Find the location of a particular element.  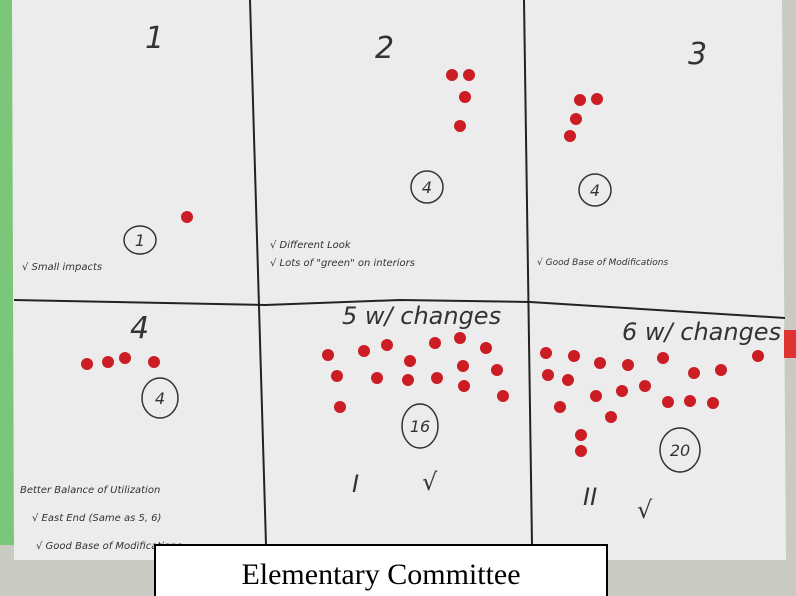

note: √ Lots of "green" on interiors is located at coordinates (342, 263).